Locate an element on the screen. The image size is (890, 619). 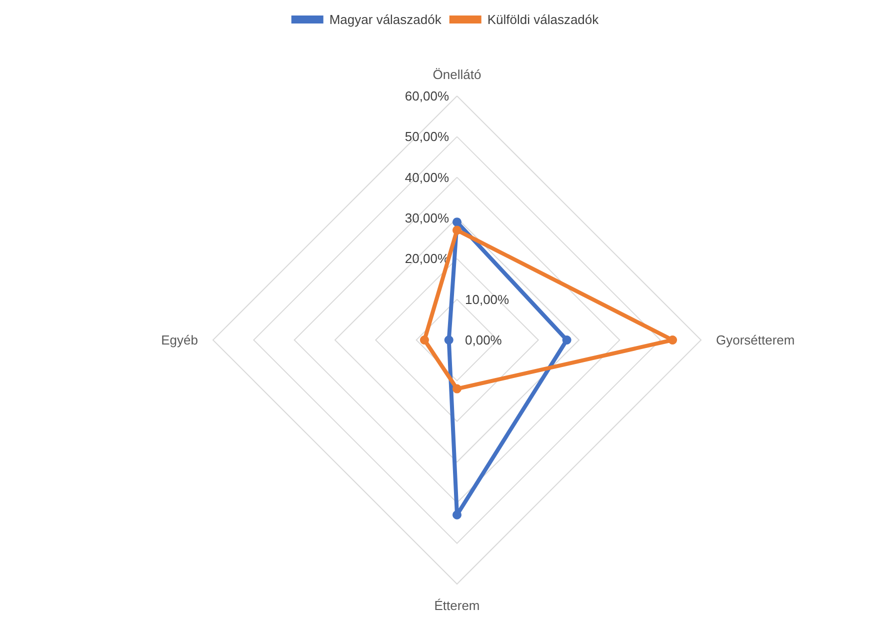
spoke-label: Önellátó is located at coordinates (457, 74).